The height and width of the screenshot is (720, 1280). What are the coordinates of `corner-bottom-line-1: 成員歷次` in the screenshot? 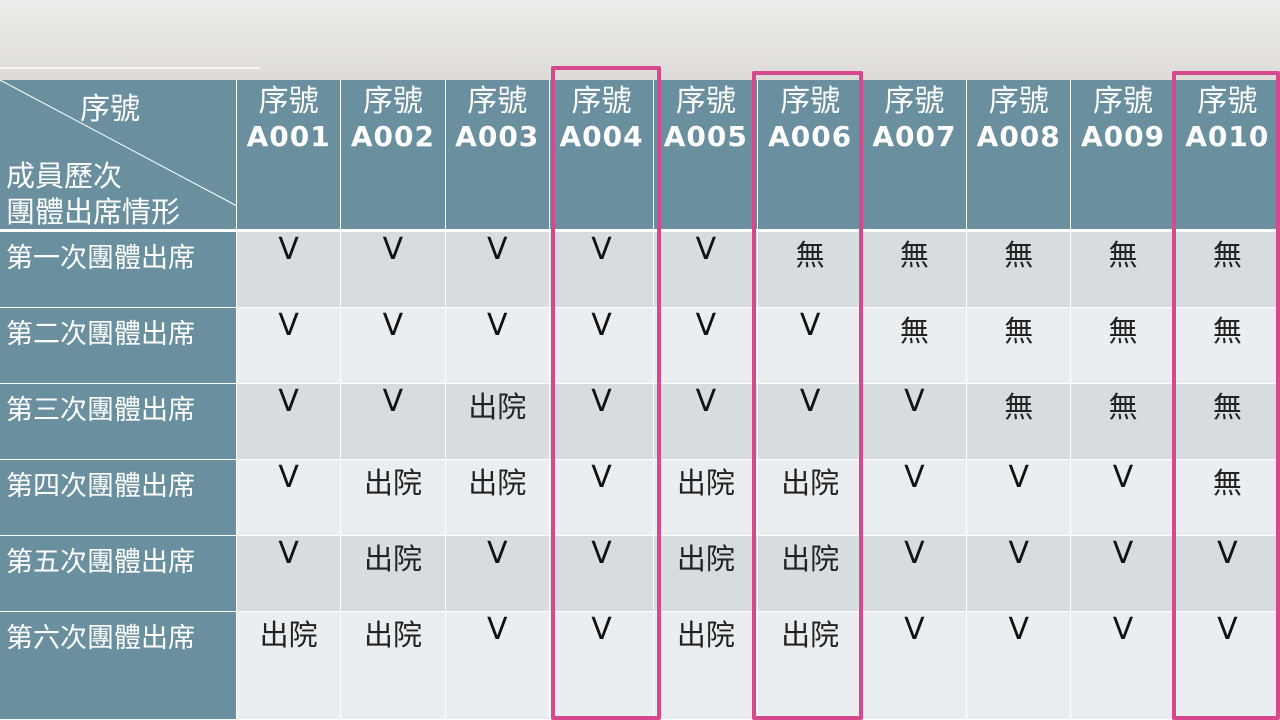 It's located at (64, 176).